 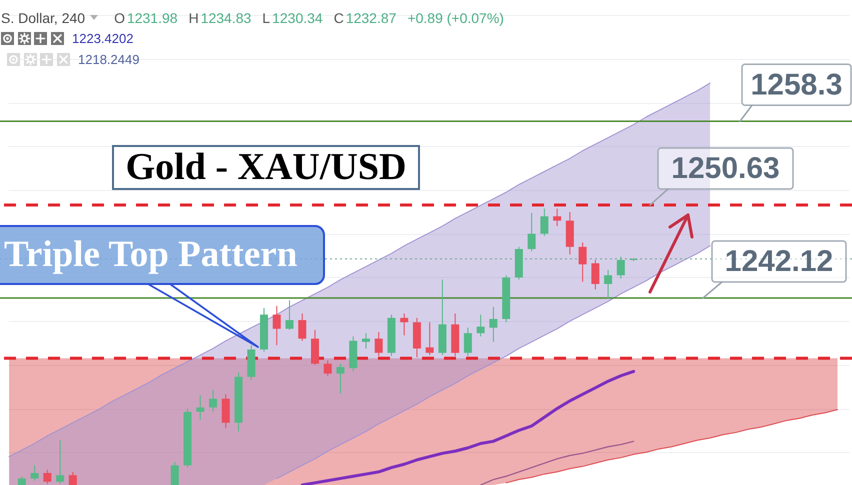 I want to click on annotation: 1223.4202, so click(x=103, y=38).